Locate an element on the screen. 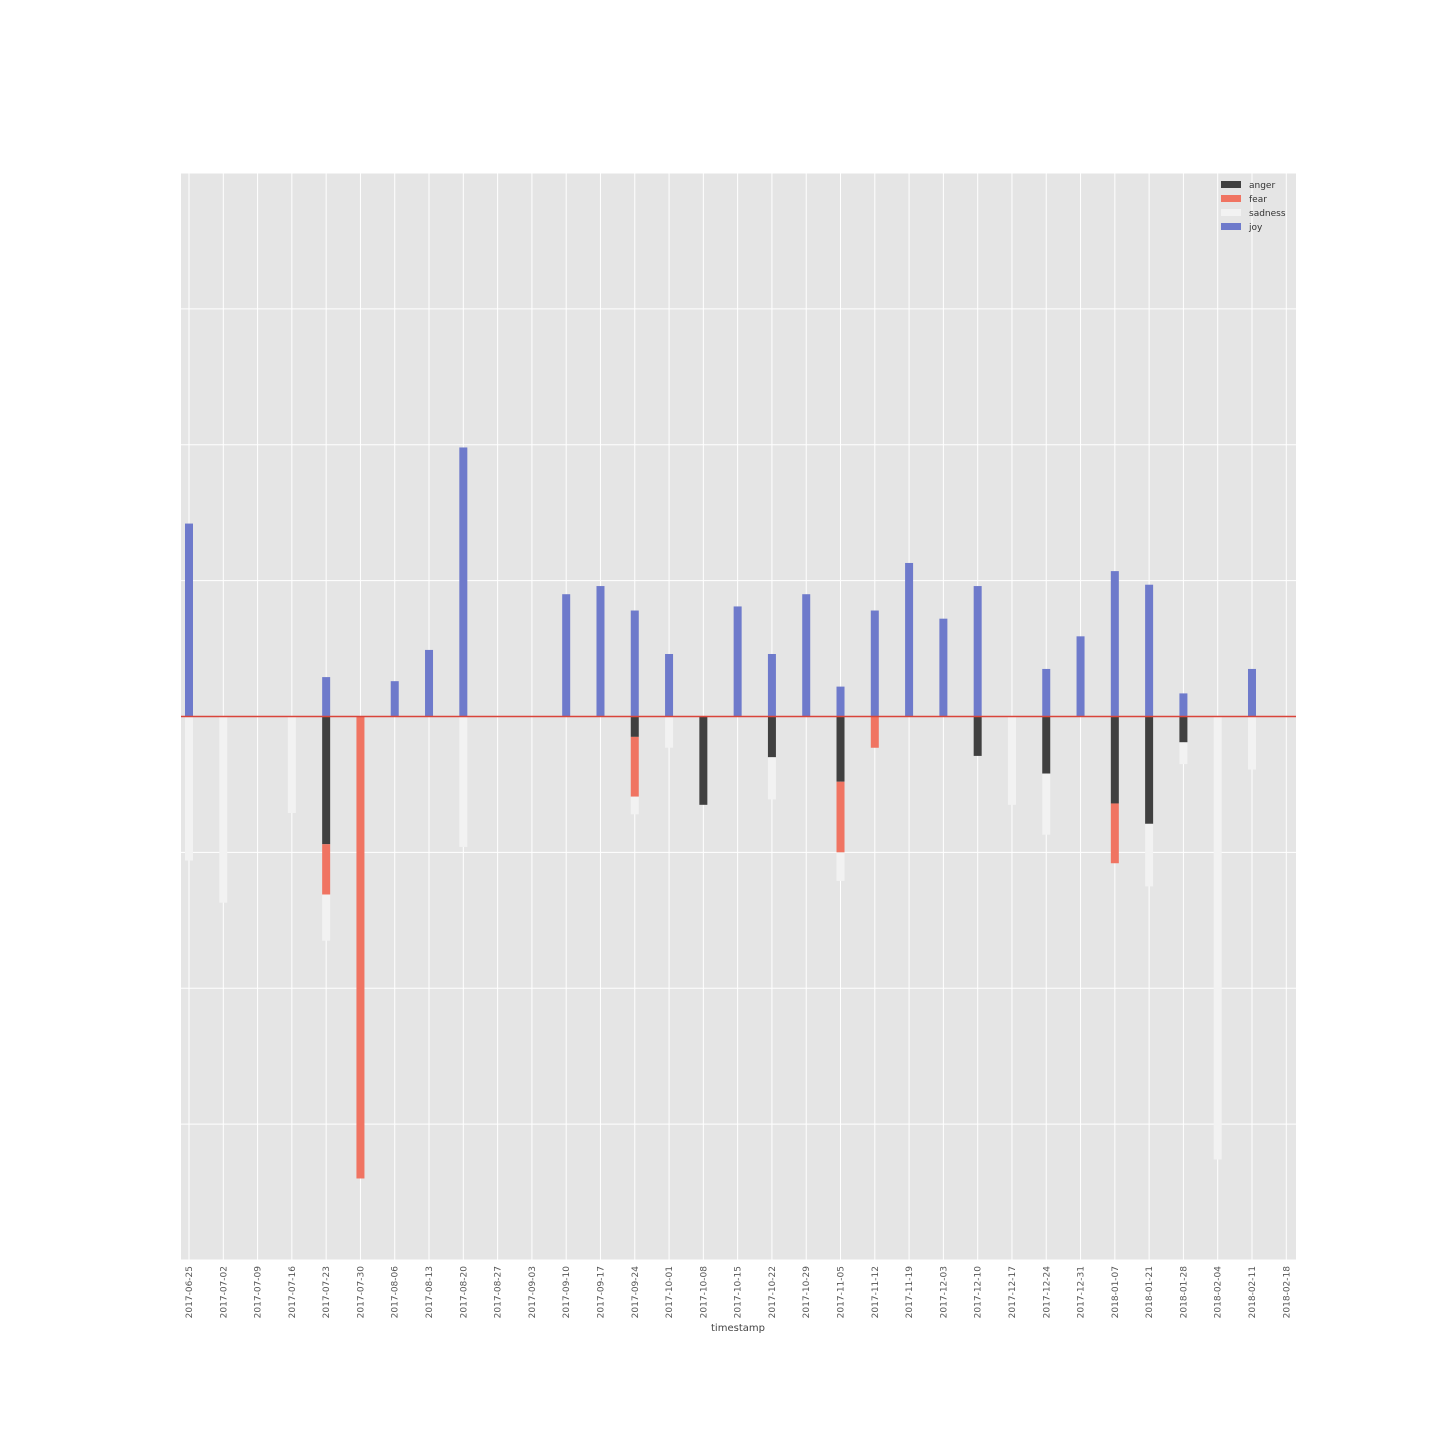 This screenshot has width=1440, height=1444. legend-swatch-anger is located at coordinates (1231, 184).